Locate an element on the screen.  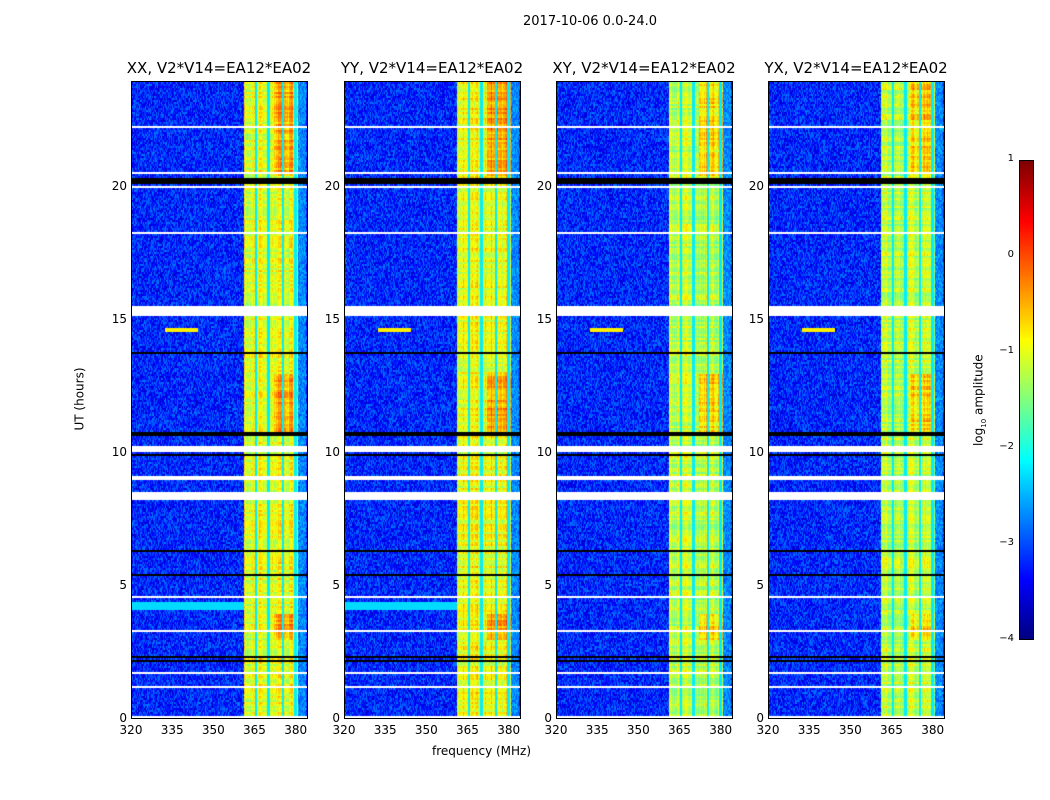
colorbar-tick-label: 0 is located at coordinates (1010, 254).